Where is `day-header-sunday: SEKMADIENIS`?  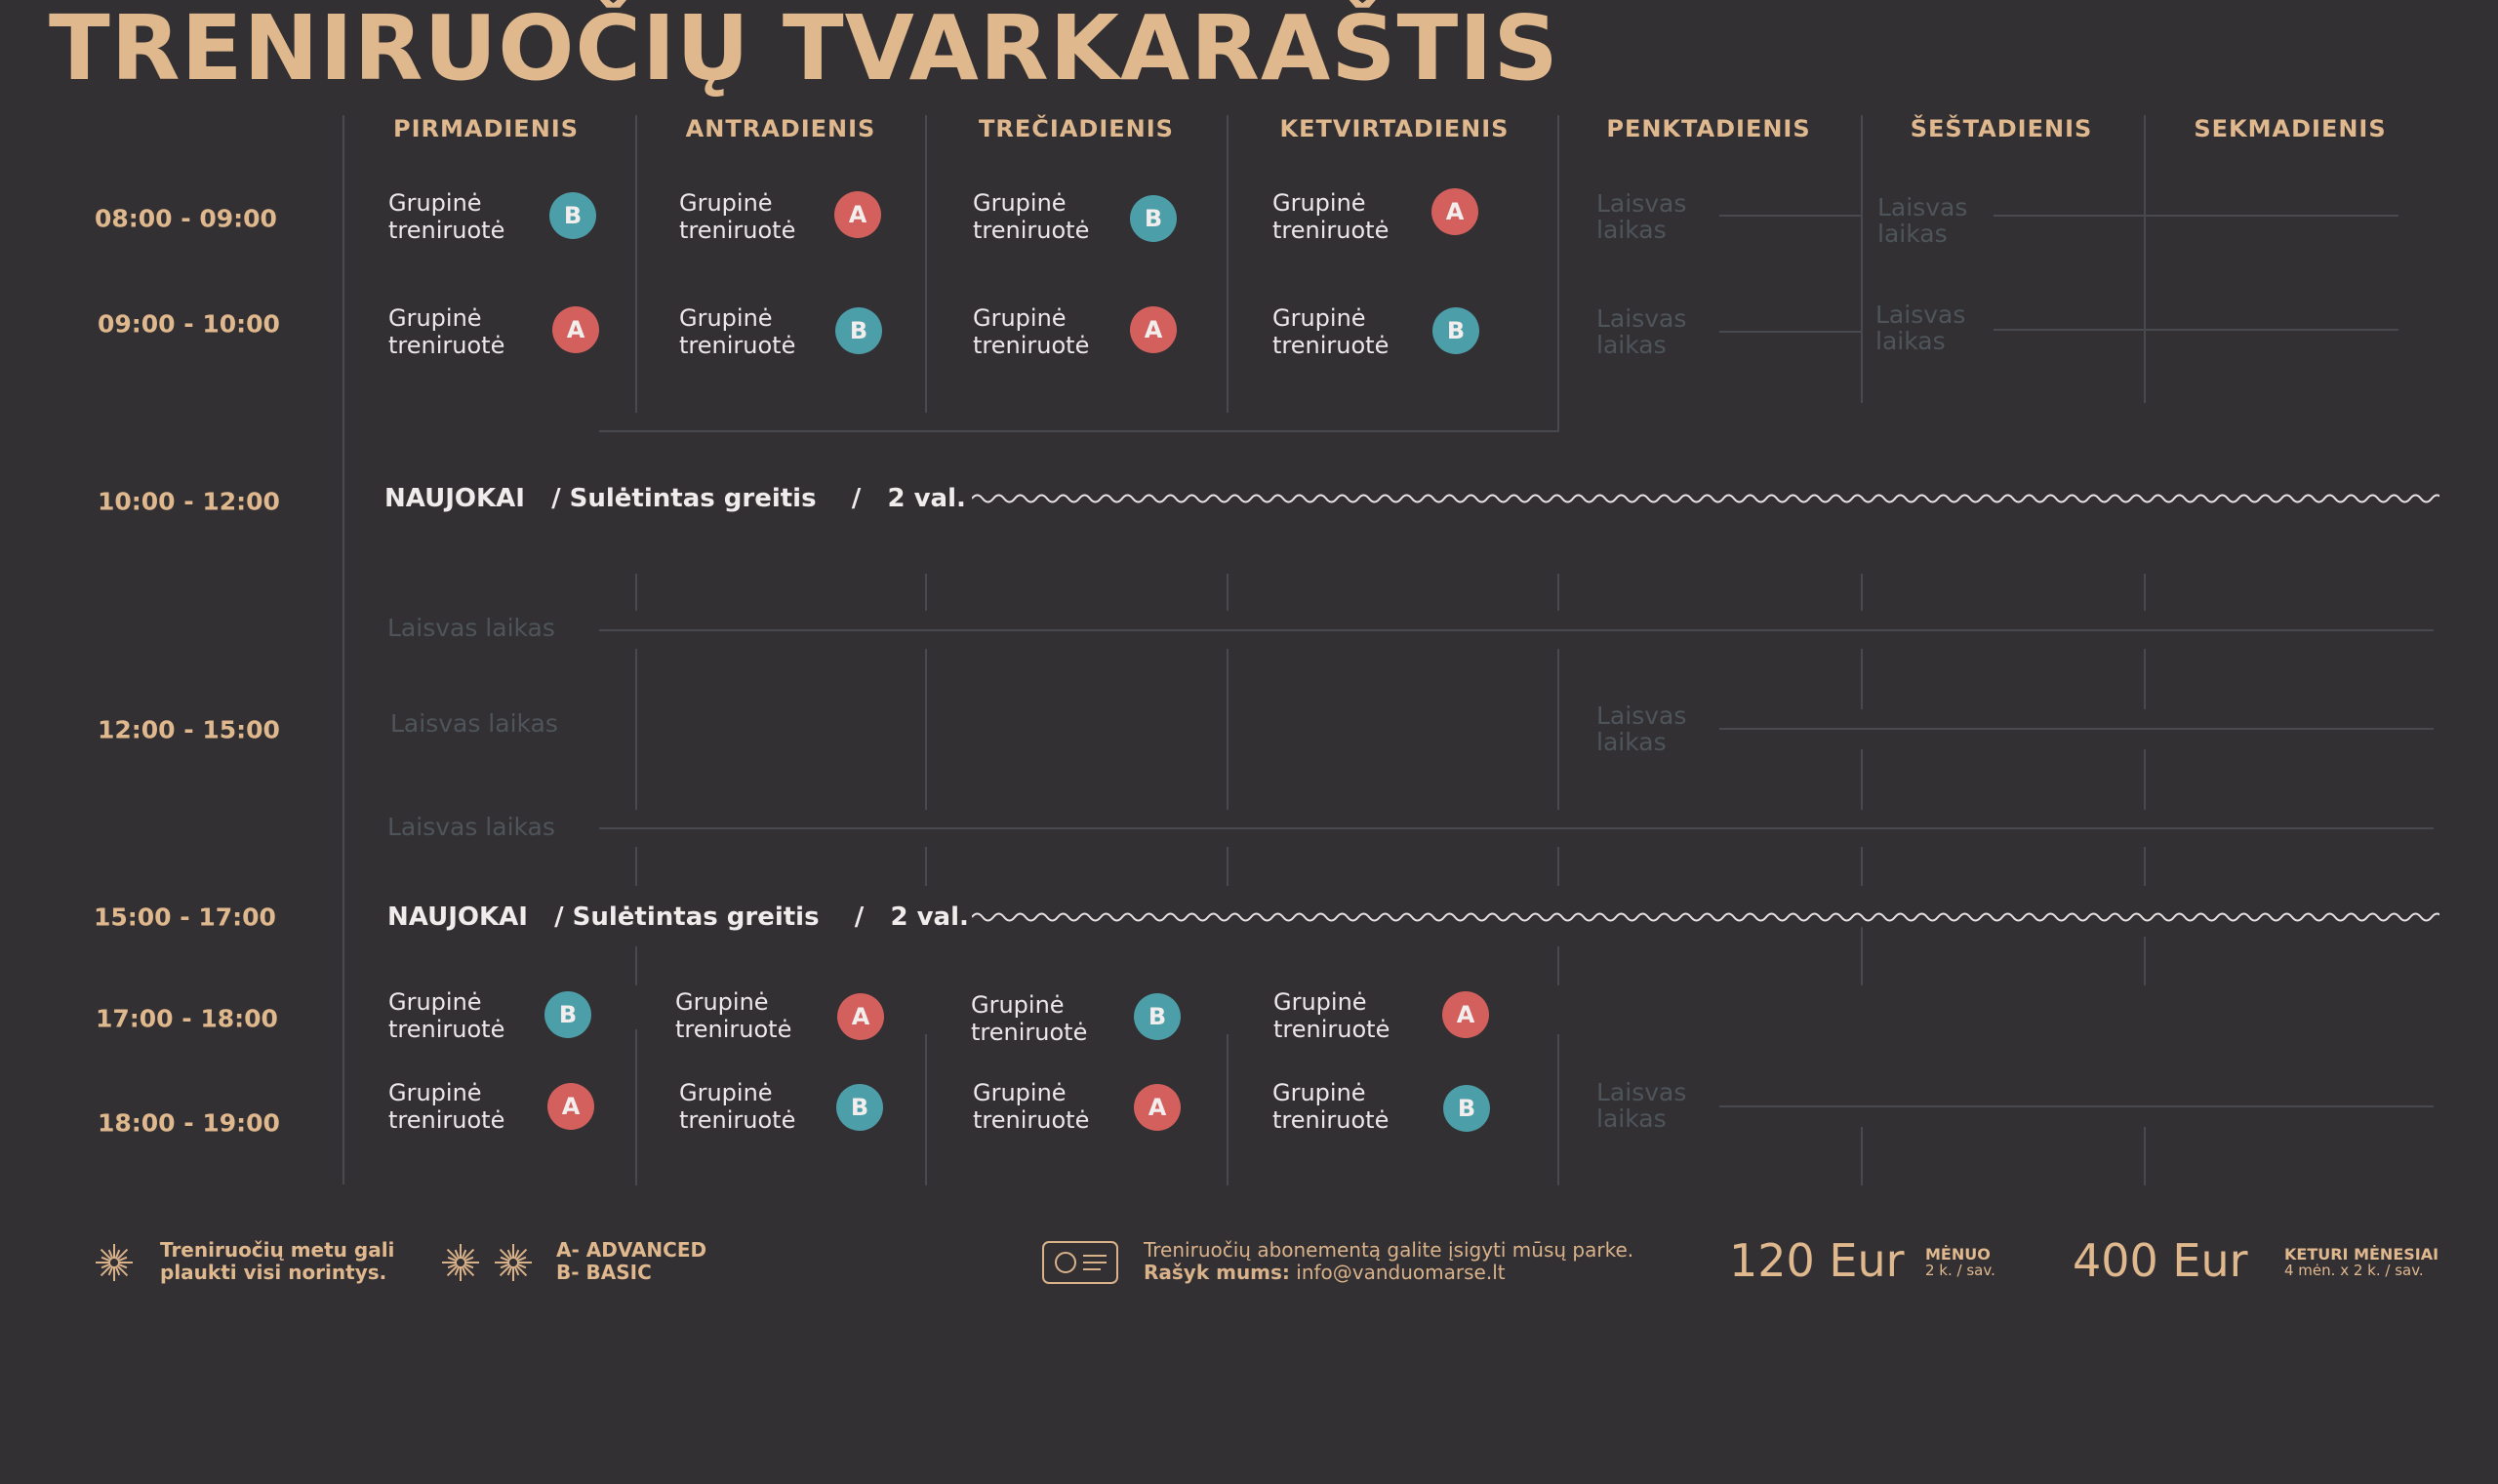
day-header-sunday: SEKMADIENIS is located at coordinates (2290, 128).